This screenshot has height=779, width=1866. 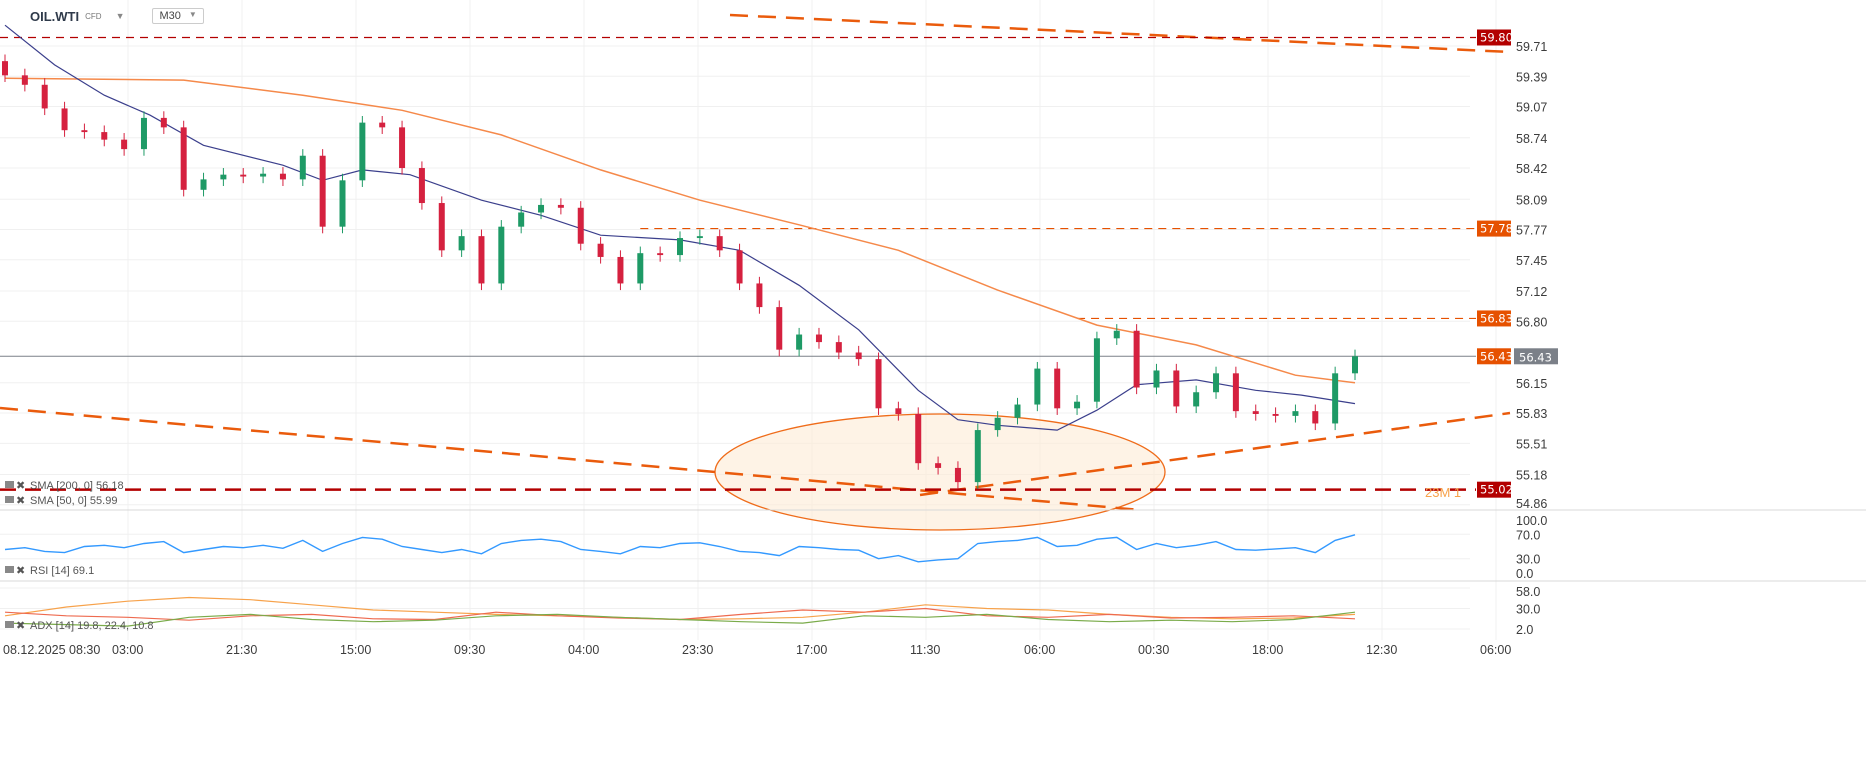 I want to click on ascending-support-trendline, so click(x=1215, y=454).